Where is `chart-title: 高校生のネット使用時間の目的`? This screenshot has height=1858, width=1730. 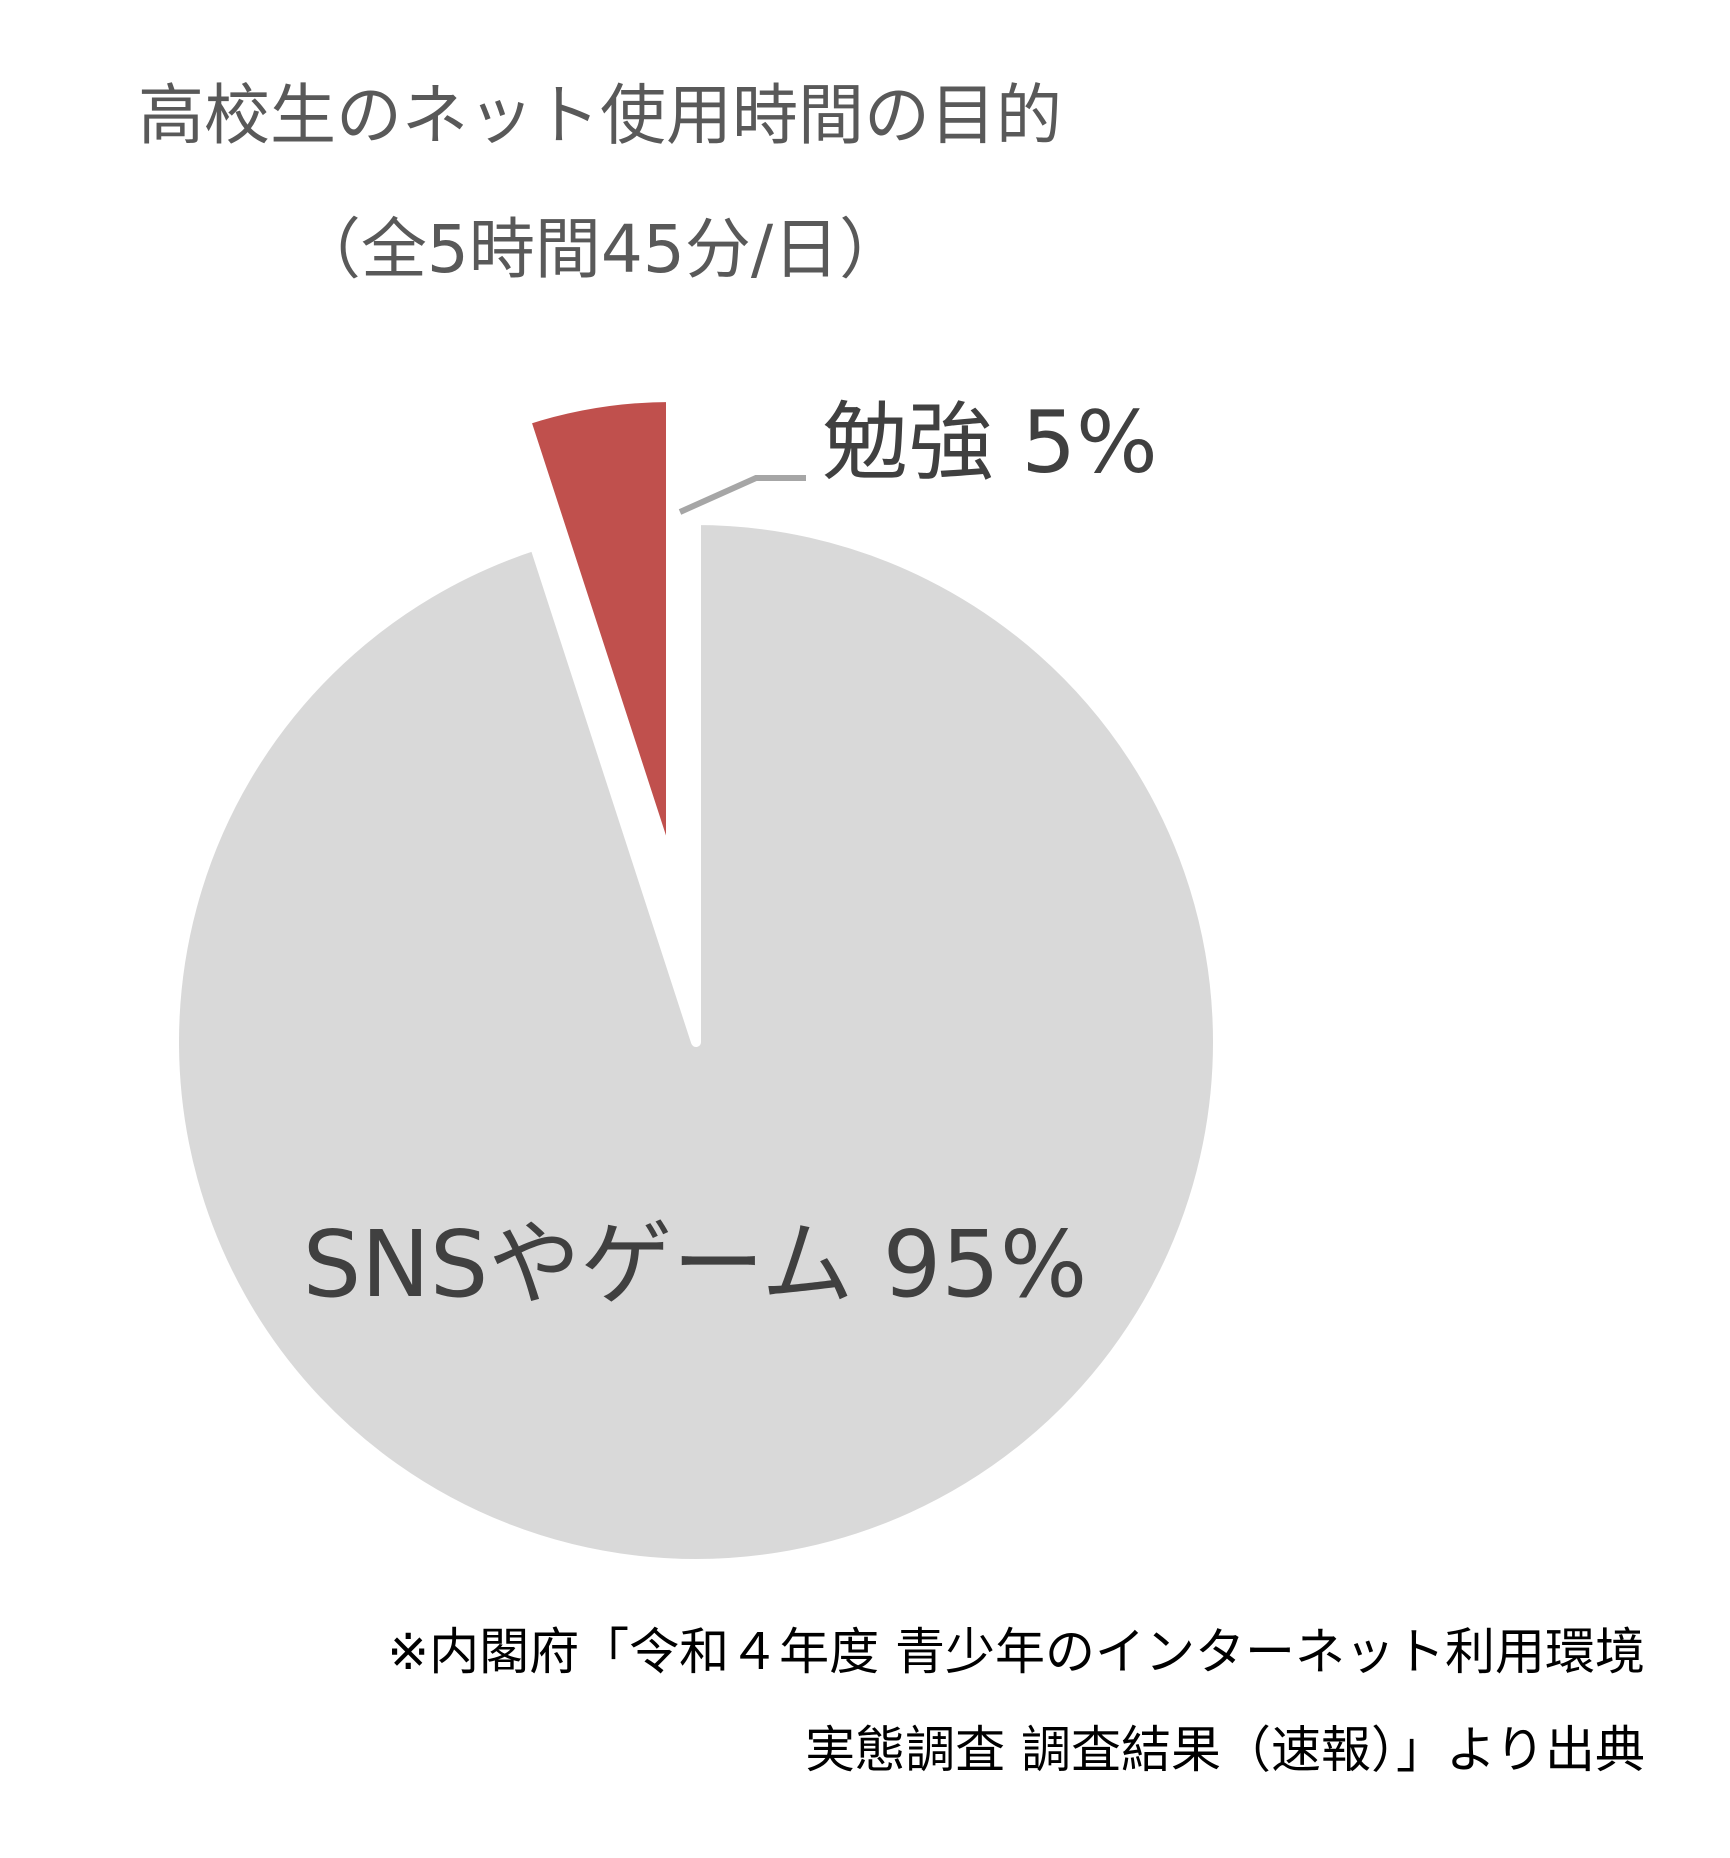 chart-title: 高校生のネット使用時間の目的 is located at coordinates (600, 115).